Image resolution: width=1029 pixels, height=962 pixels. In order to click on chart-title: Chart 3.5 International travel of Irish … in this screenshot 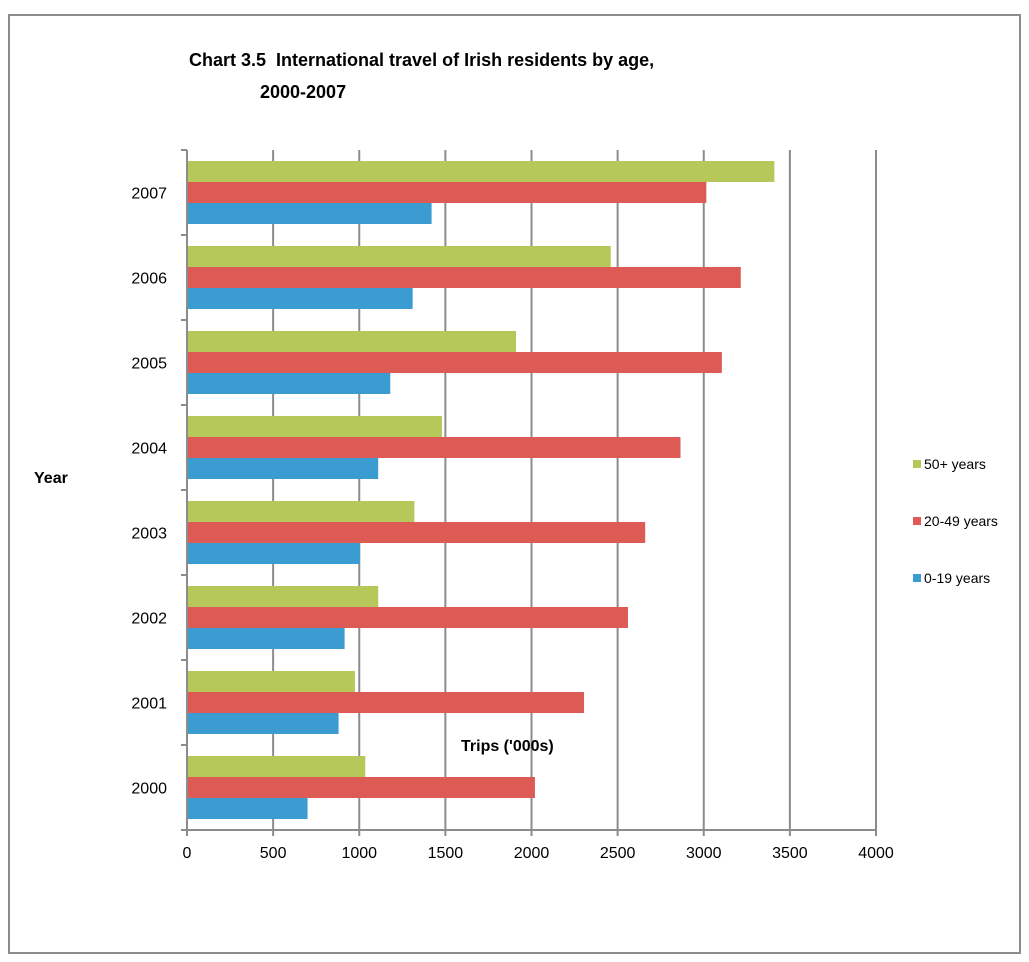, I will do `click(422, 60)`.